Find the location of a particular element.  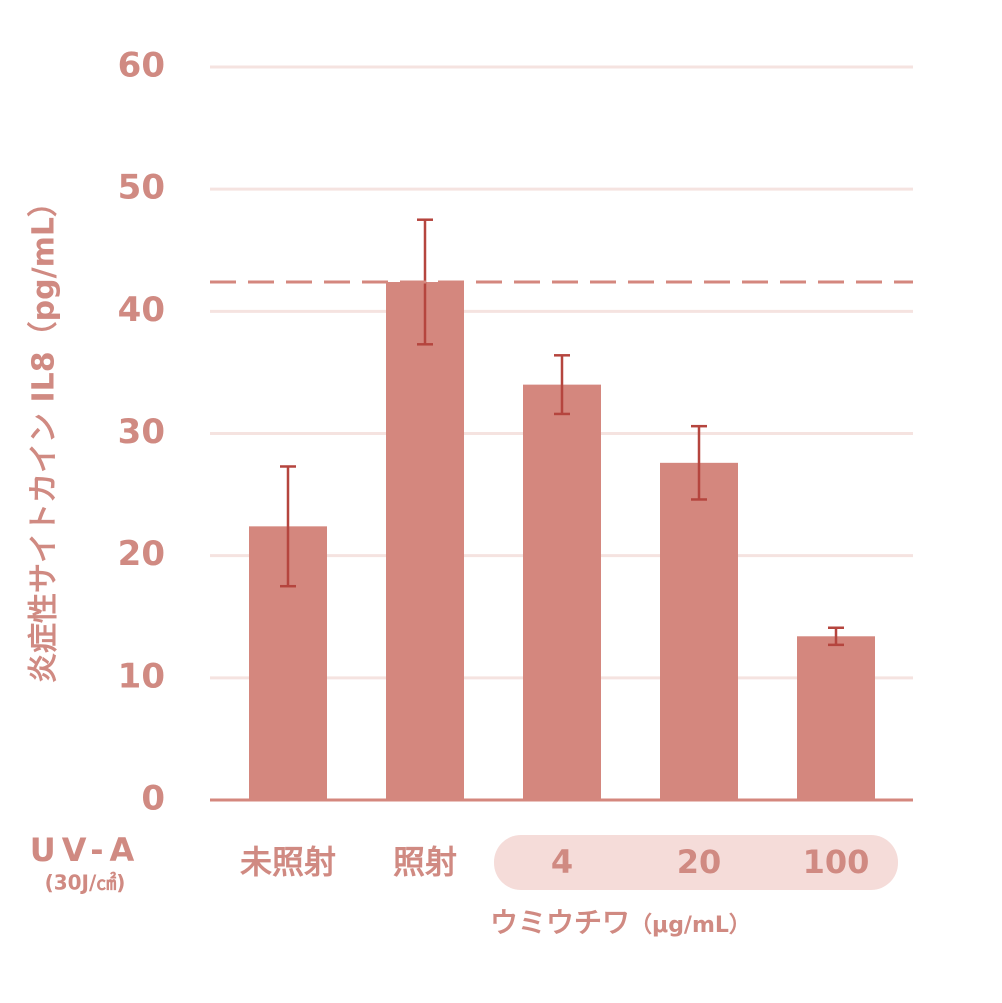

y-tick-label: 20 is located at coordinates (141, 554).